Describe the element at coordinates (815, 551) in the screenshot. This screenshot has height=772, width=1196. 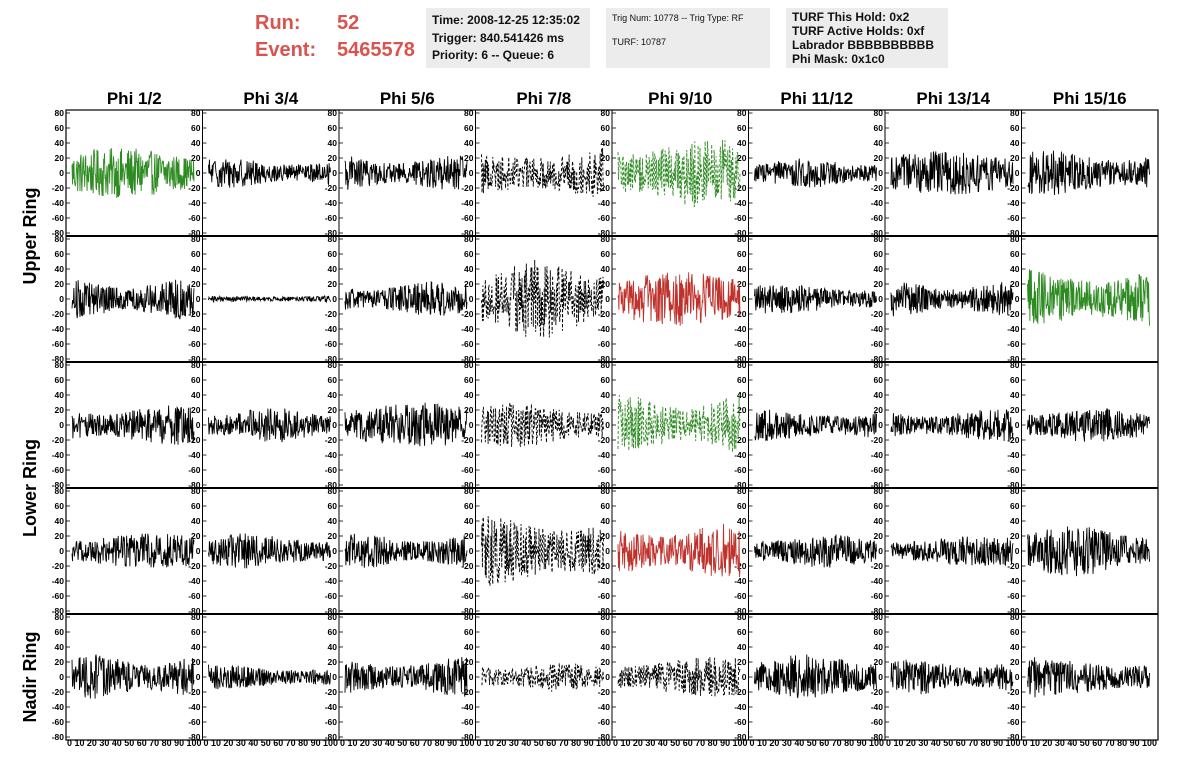
I see `waveform-trace-r4-c6` at that location.